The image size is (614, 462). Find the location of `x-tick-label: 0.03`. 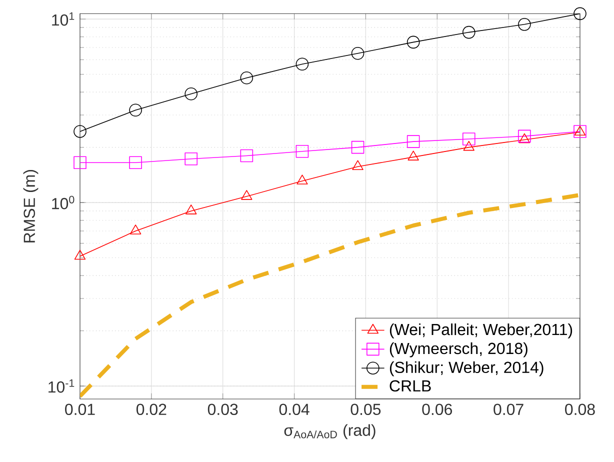

x-tick-label: 0.03 is located at coordinates (223, 410).